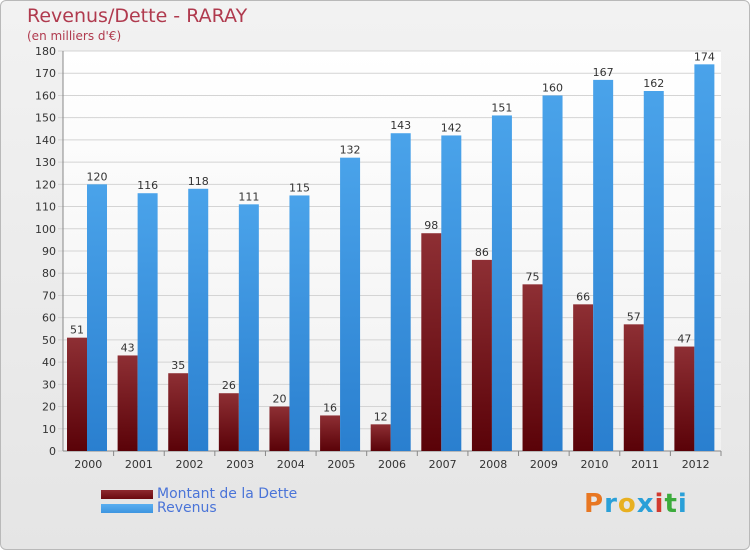 This screenshot has height=550, width=750. I want to click on x-tick-label: 2003, so click(240, 464).